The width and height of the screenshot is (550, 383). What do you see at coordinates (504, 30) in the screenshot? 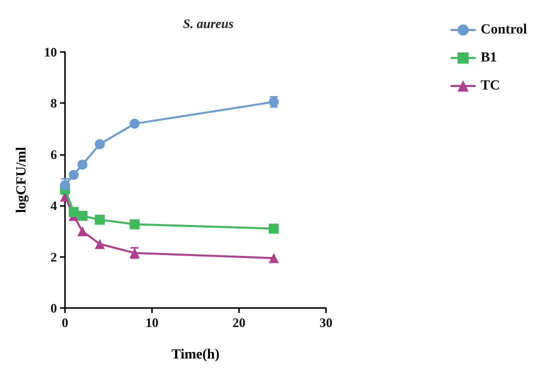
I see `legend-label: Control` at bounding box center [504, 30].